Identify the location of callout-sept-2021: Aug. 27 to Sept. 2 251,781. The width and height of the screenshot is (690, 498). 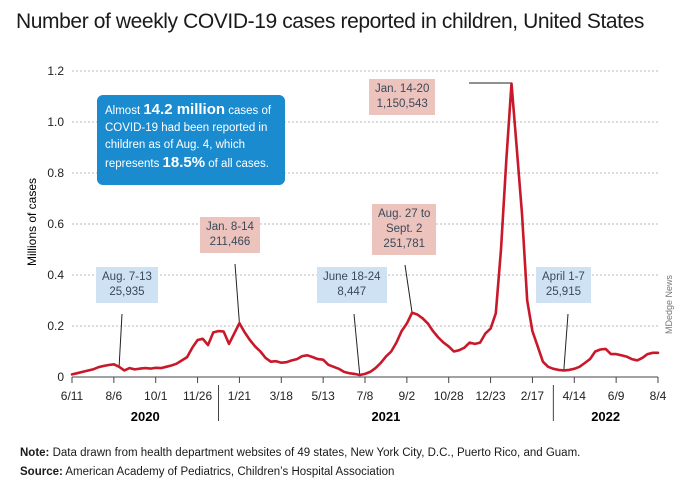
(404, 229).